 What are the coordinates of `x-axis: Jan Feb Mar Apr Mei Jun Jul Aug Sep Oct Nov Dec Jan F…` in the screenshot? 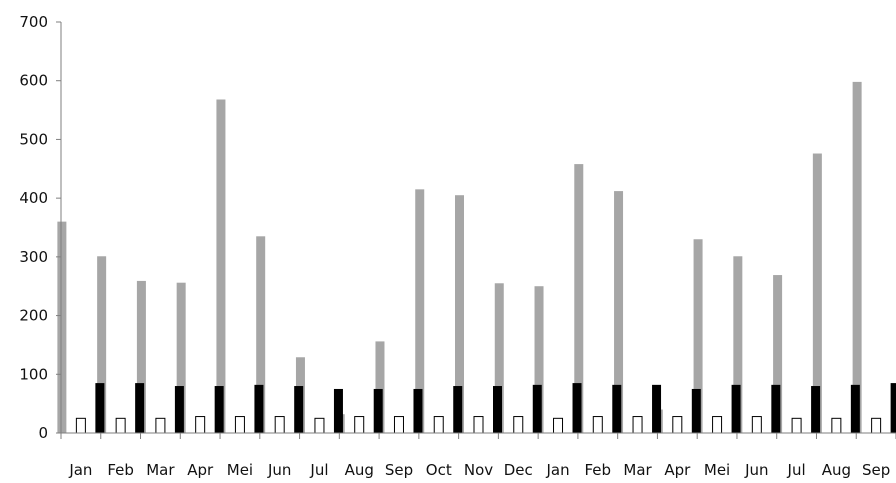 It's located at (478, 455).